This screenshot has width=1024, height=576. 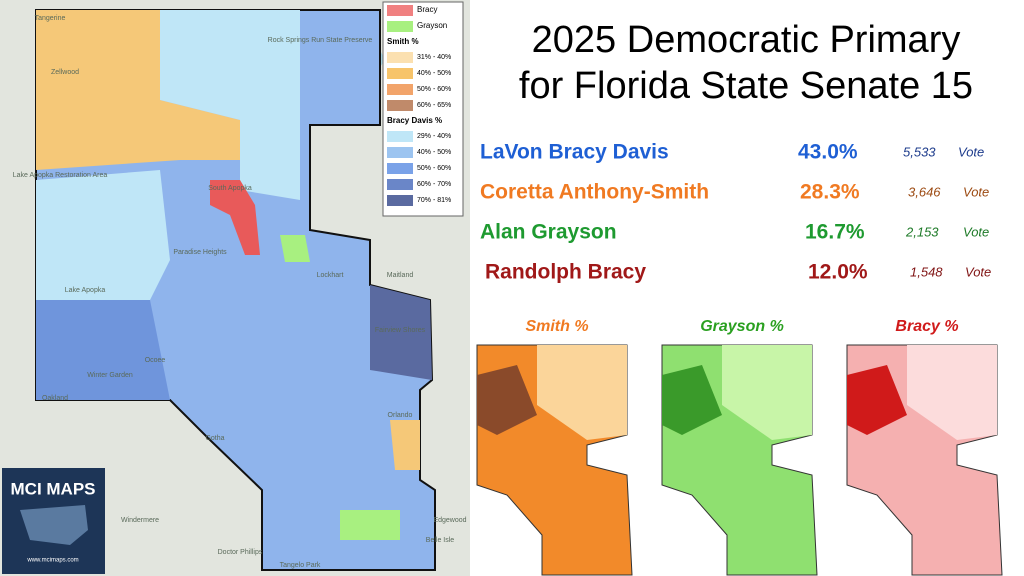 What do you see at coordinates (926, 271) in the screenshot?
I see `candidate-votes: 1,548` at bounding box center [926, 271].